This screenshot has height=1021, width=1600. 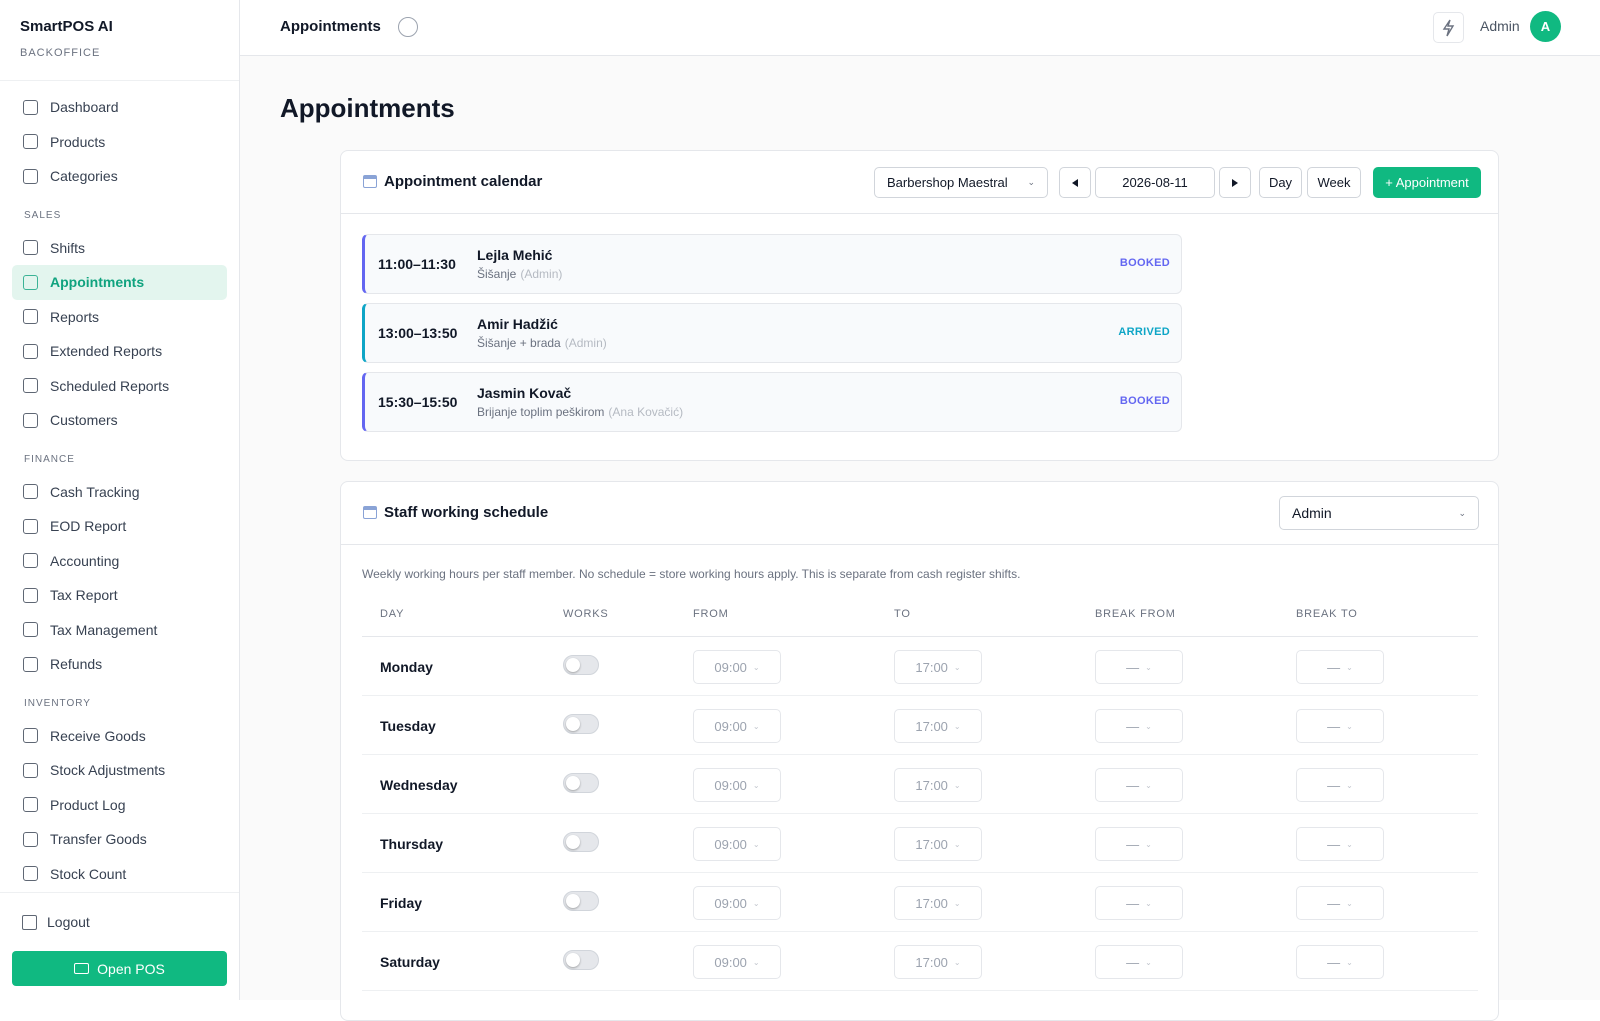 I want to click on nav-item: Cash Tracking, so click(x=119, y=492).